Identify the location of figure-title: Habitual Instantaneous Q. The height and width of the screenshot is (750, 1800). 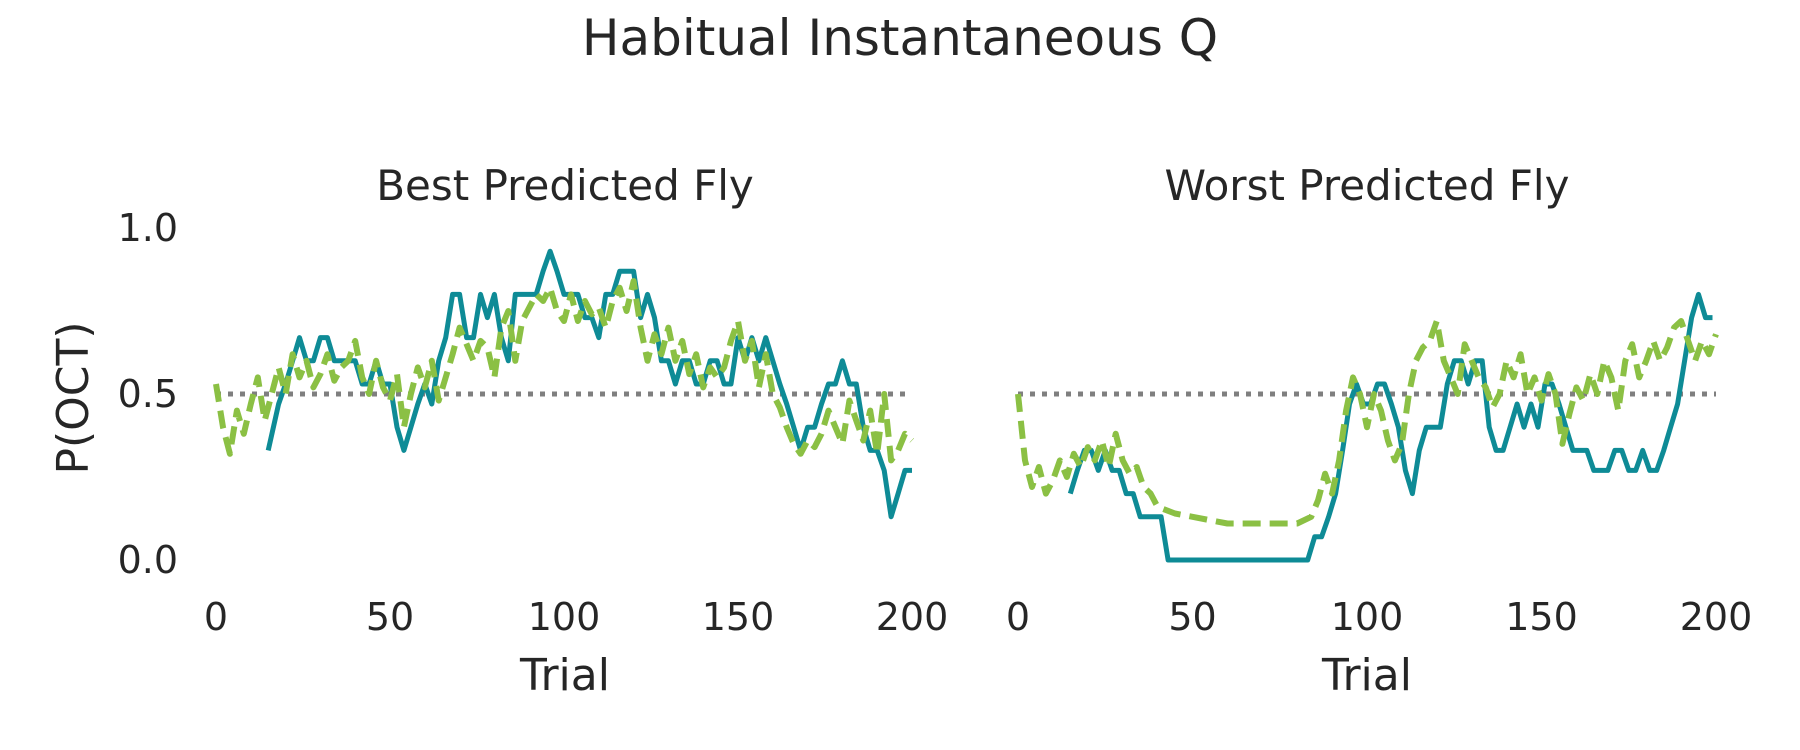
(900, 38).